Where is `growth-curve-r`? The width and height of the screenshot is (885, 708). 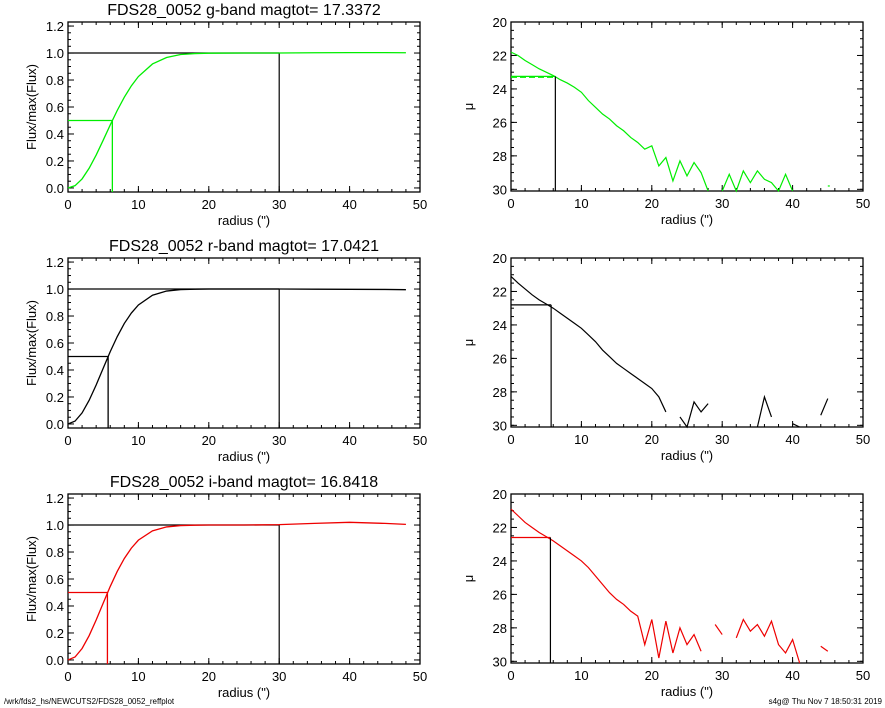
growth-curve-r is located at coordinates (236, 356).